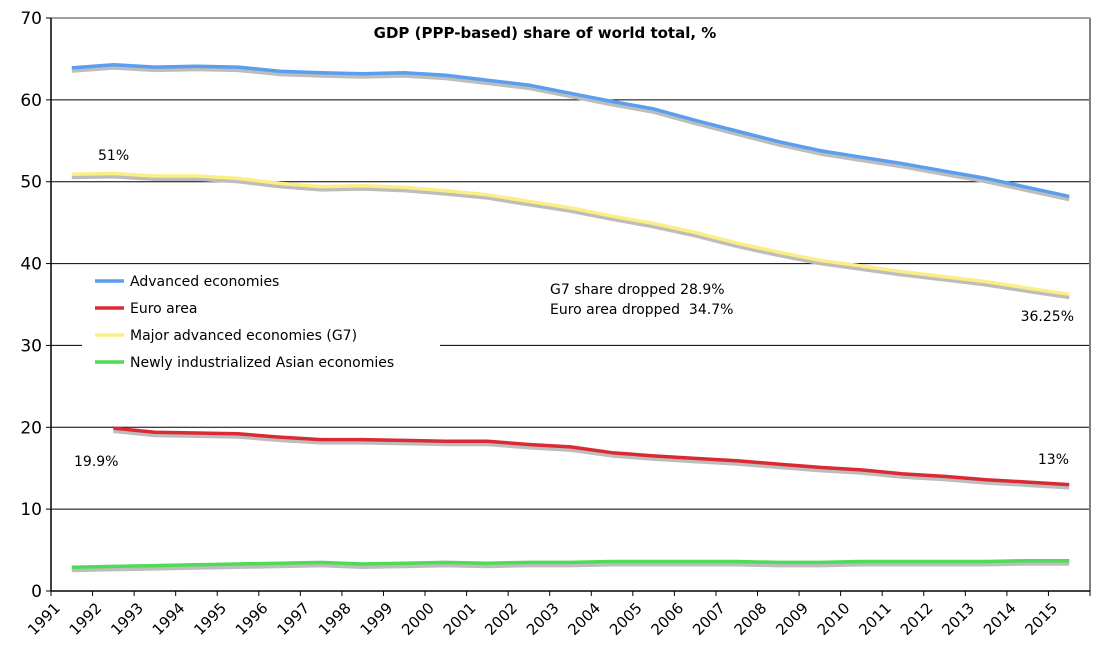  I want to click on x-tick-label: 2006, so click(667, 619).